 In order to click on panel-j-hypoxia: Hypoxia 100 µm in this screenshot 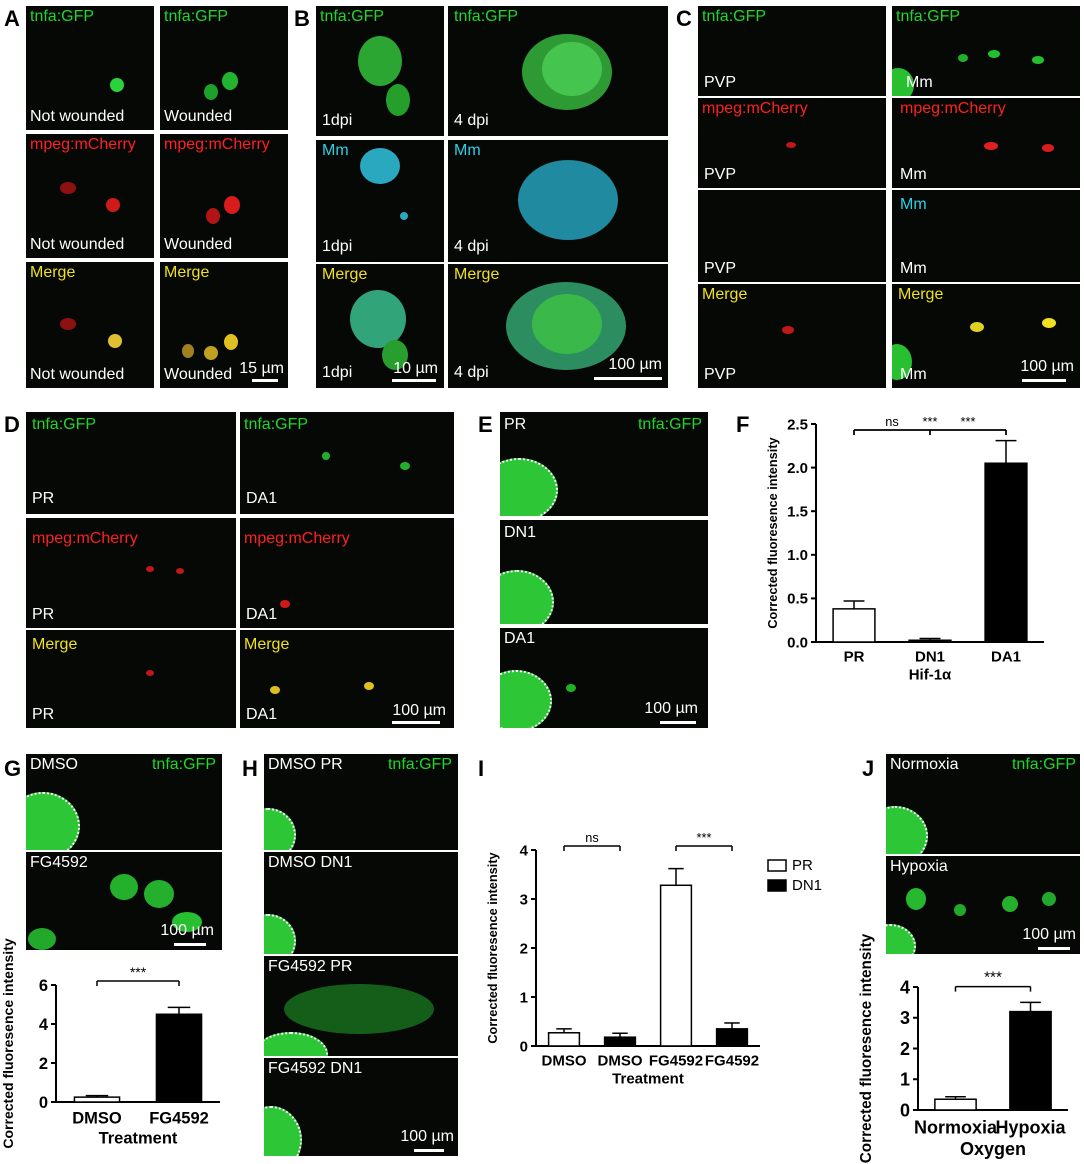, I will do `click(983, 905)`.